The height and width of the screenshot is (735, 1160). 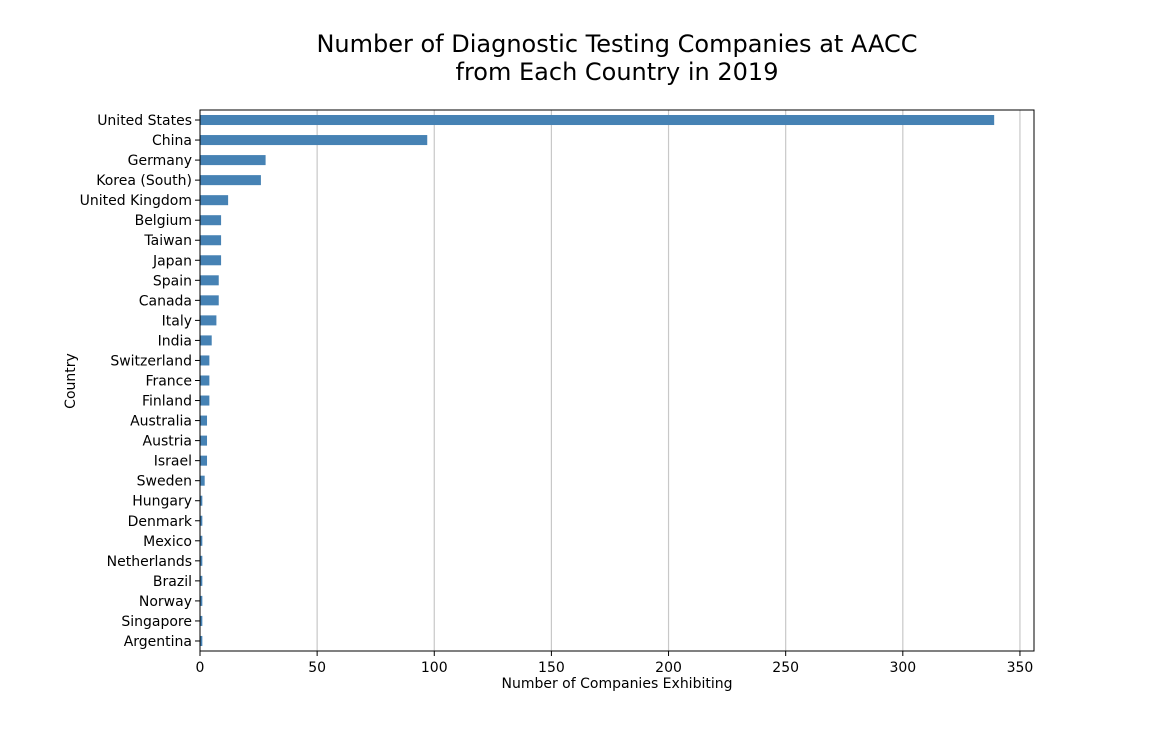 I want to click on bar-france, so click(x=205, y=380).